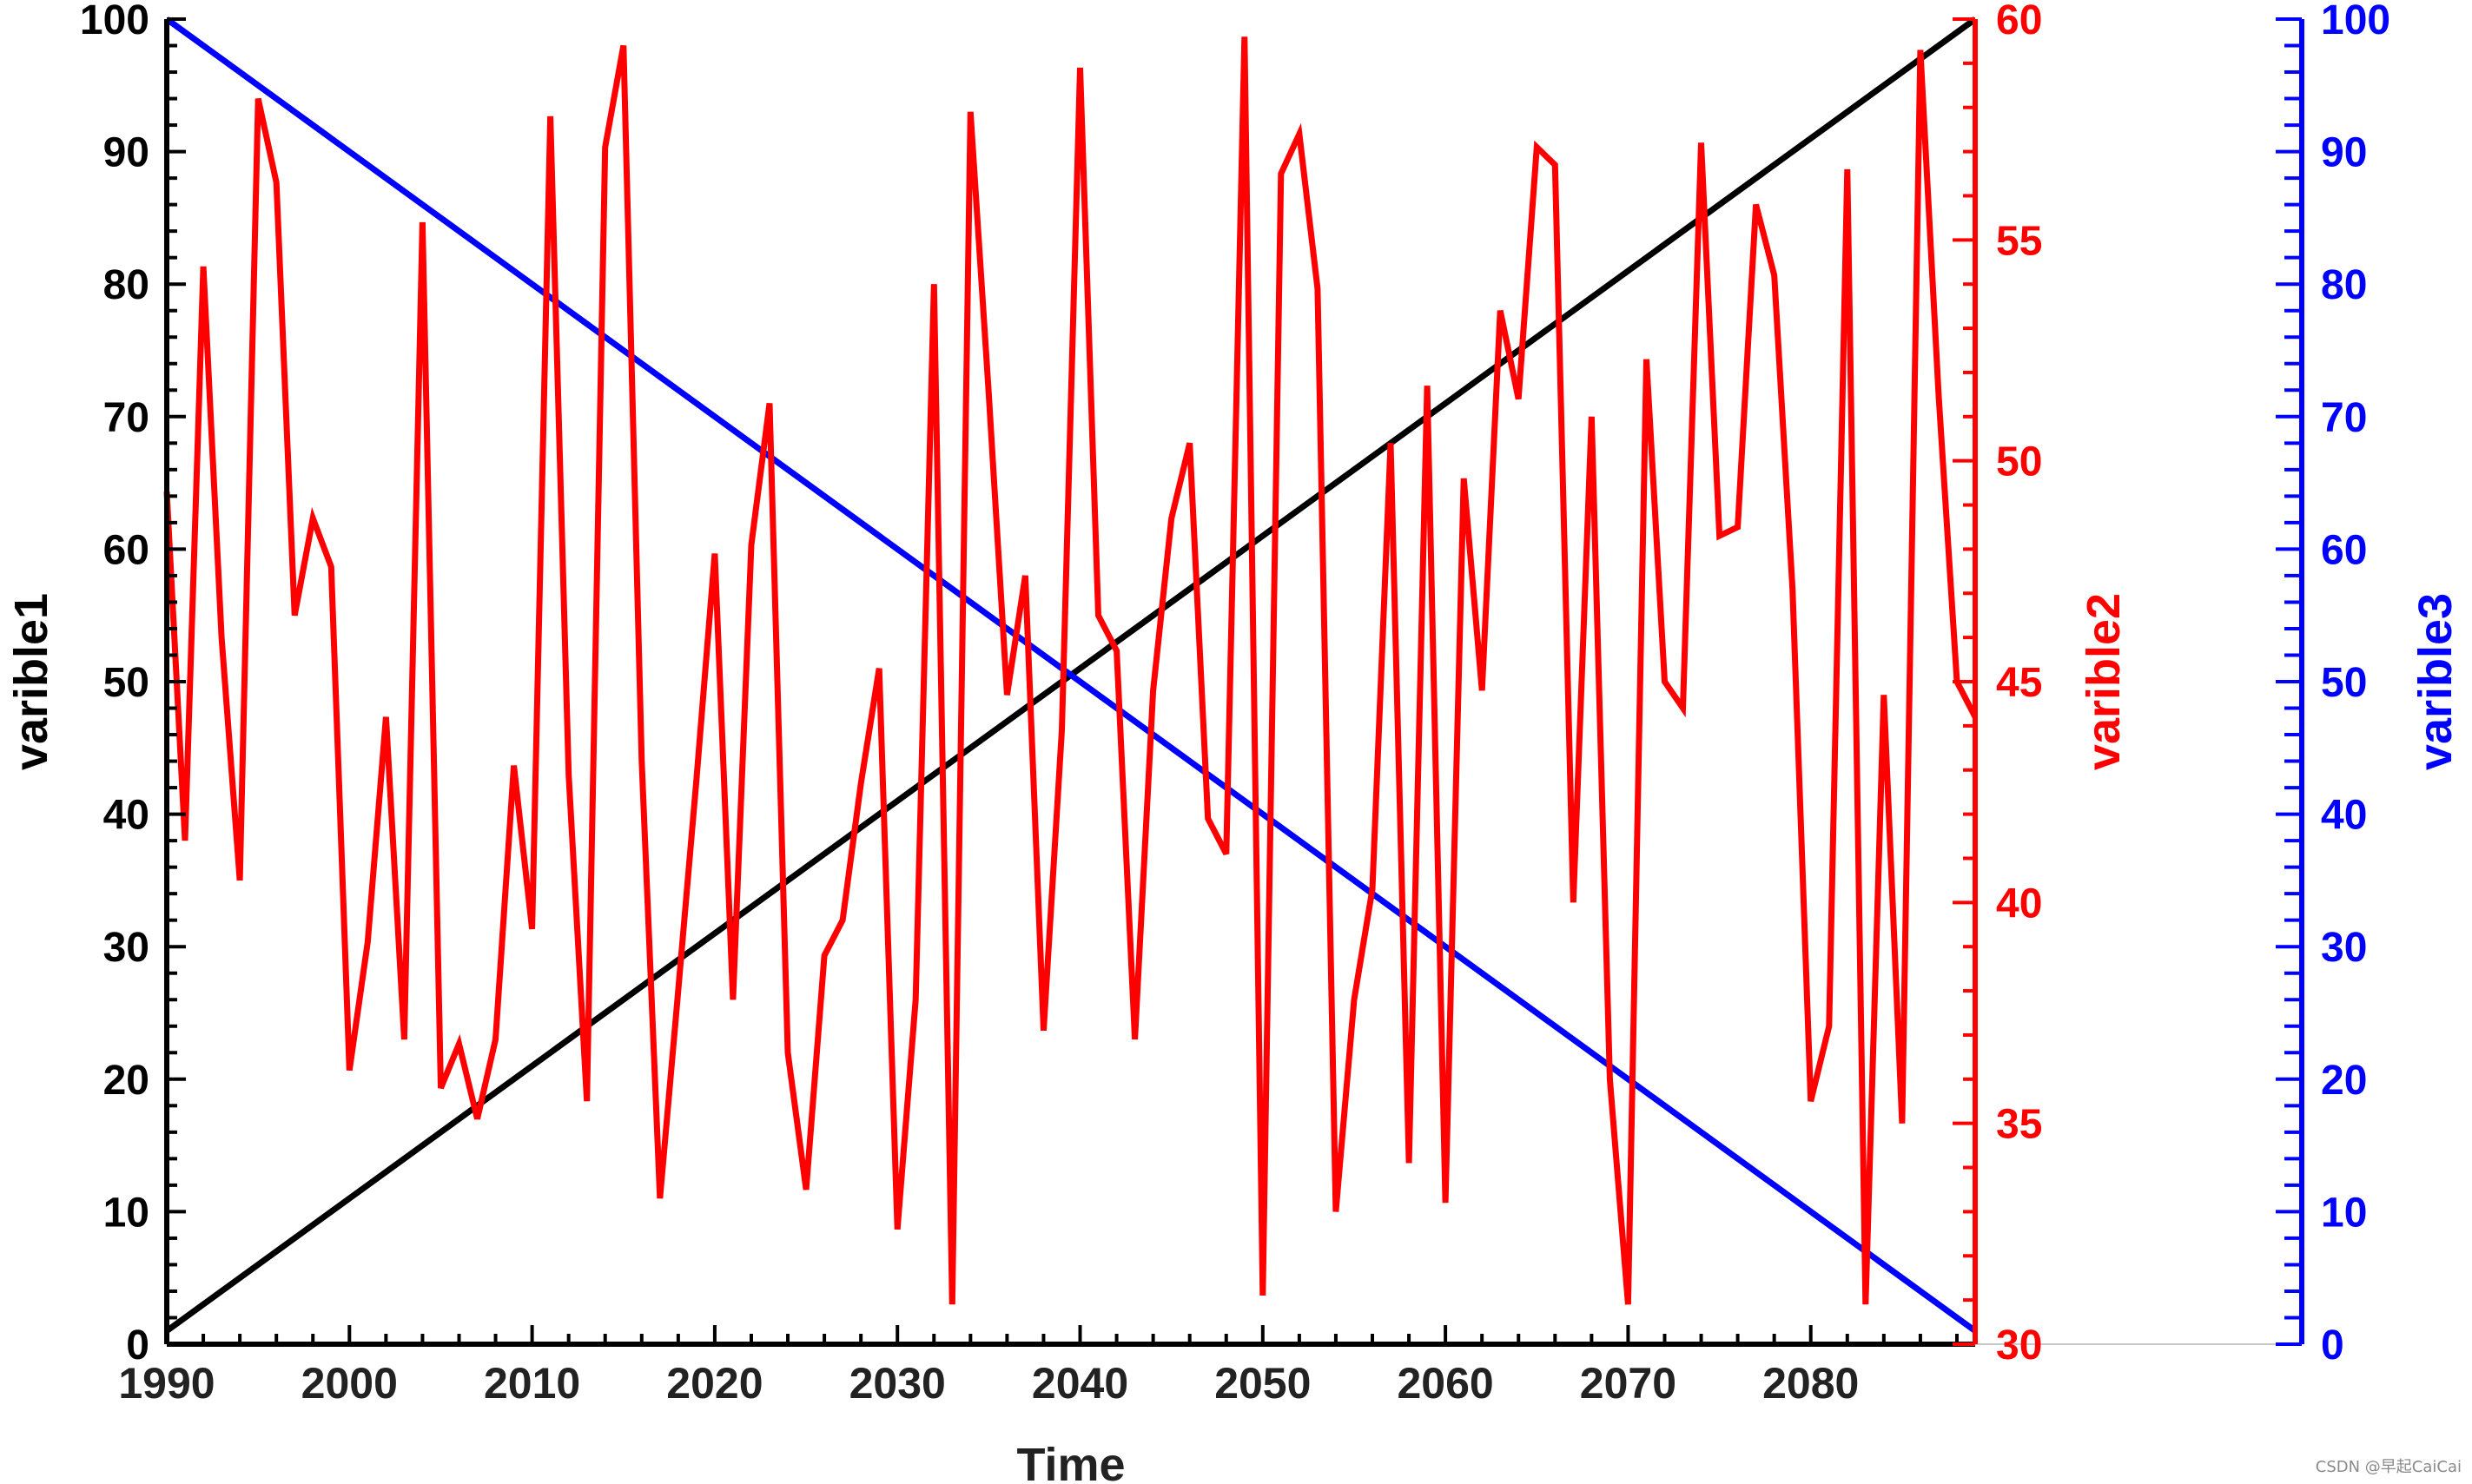 This screenshot has height=1484, width=2472. I want to click on y1-tick-label: 20, so click(126, 1081).